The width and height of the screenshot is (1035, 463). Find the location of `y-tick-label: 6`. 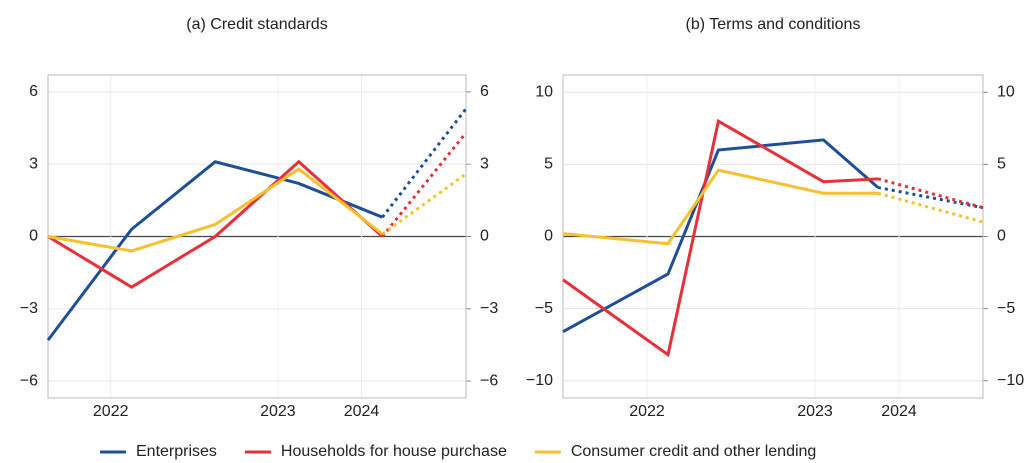

y-tick-label: 6 is located at coordinates (33, 91).